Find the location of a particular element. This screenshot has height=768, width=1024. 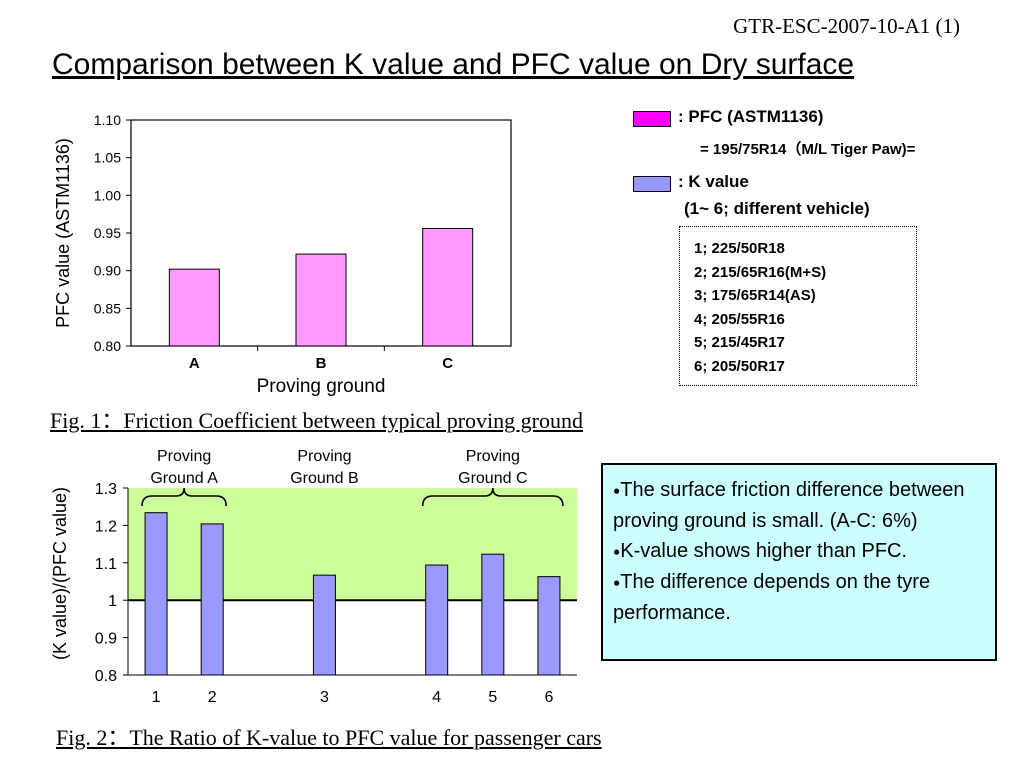

tire-item: 5; 215/45R17 is located at coordinates (739, 342).